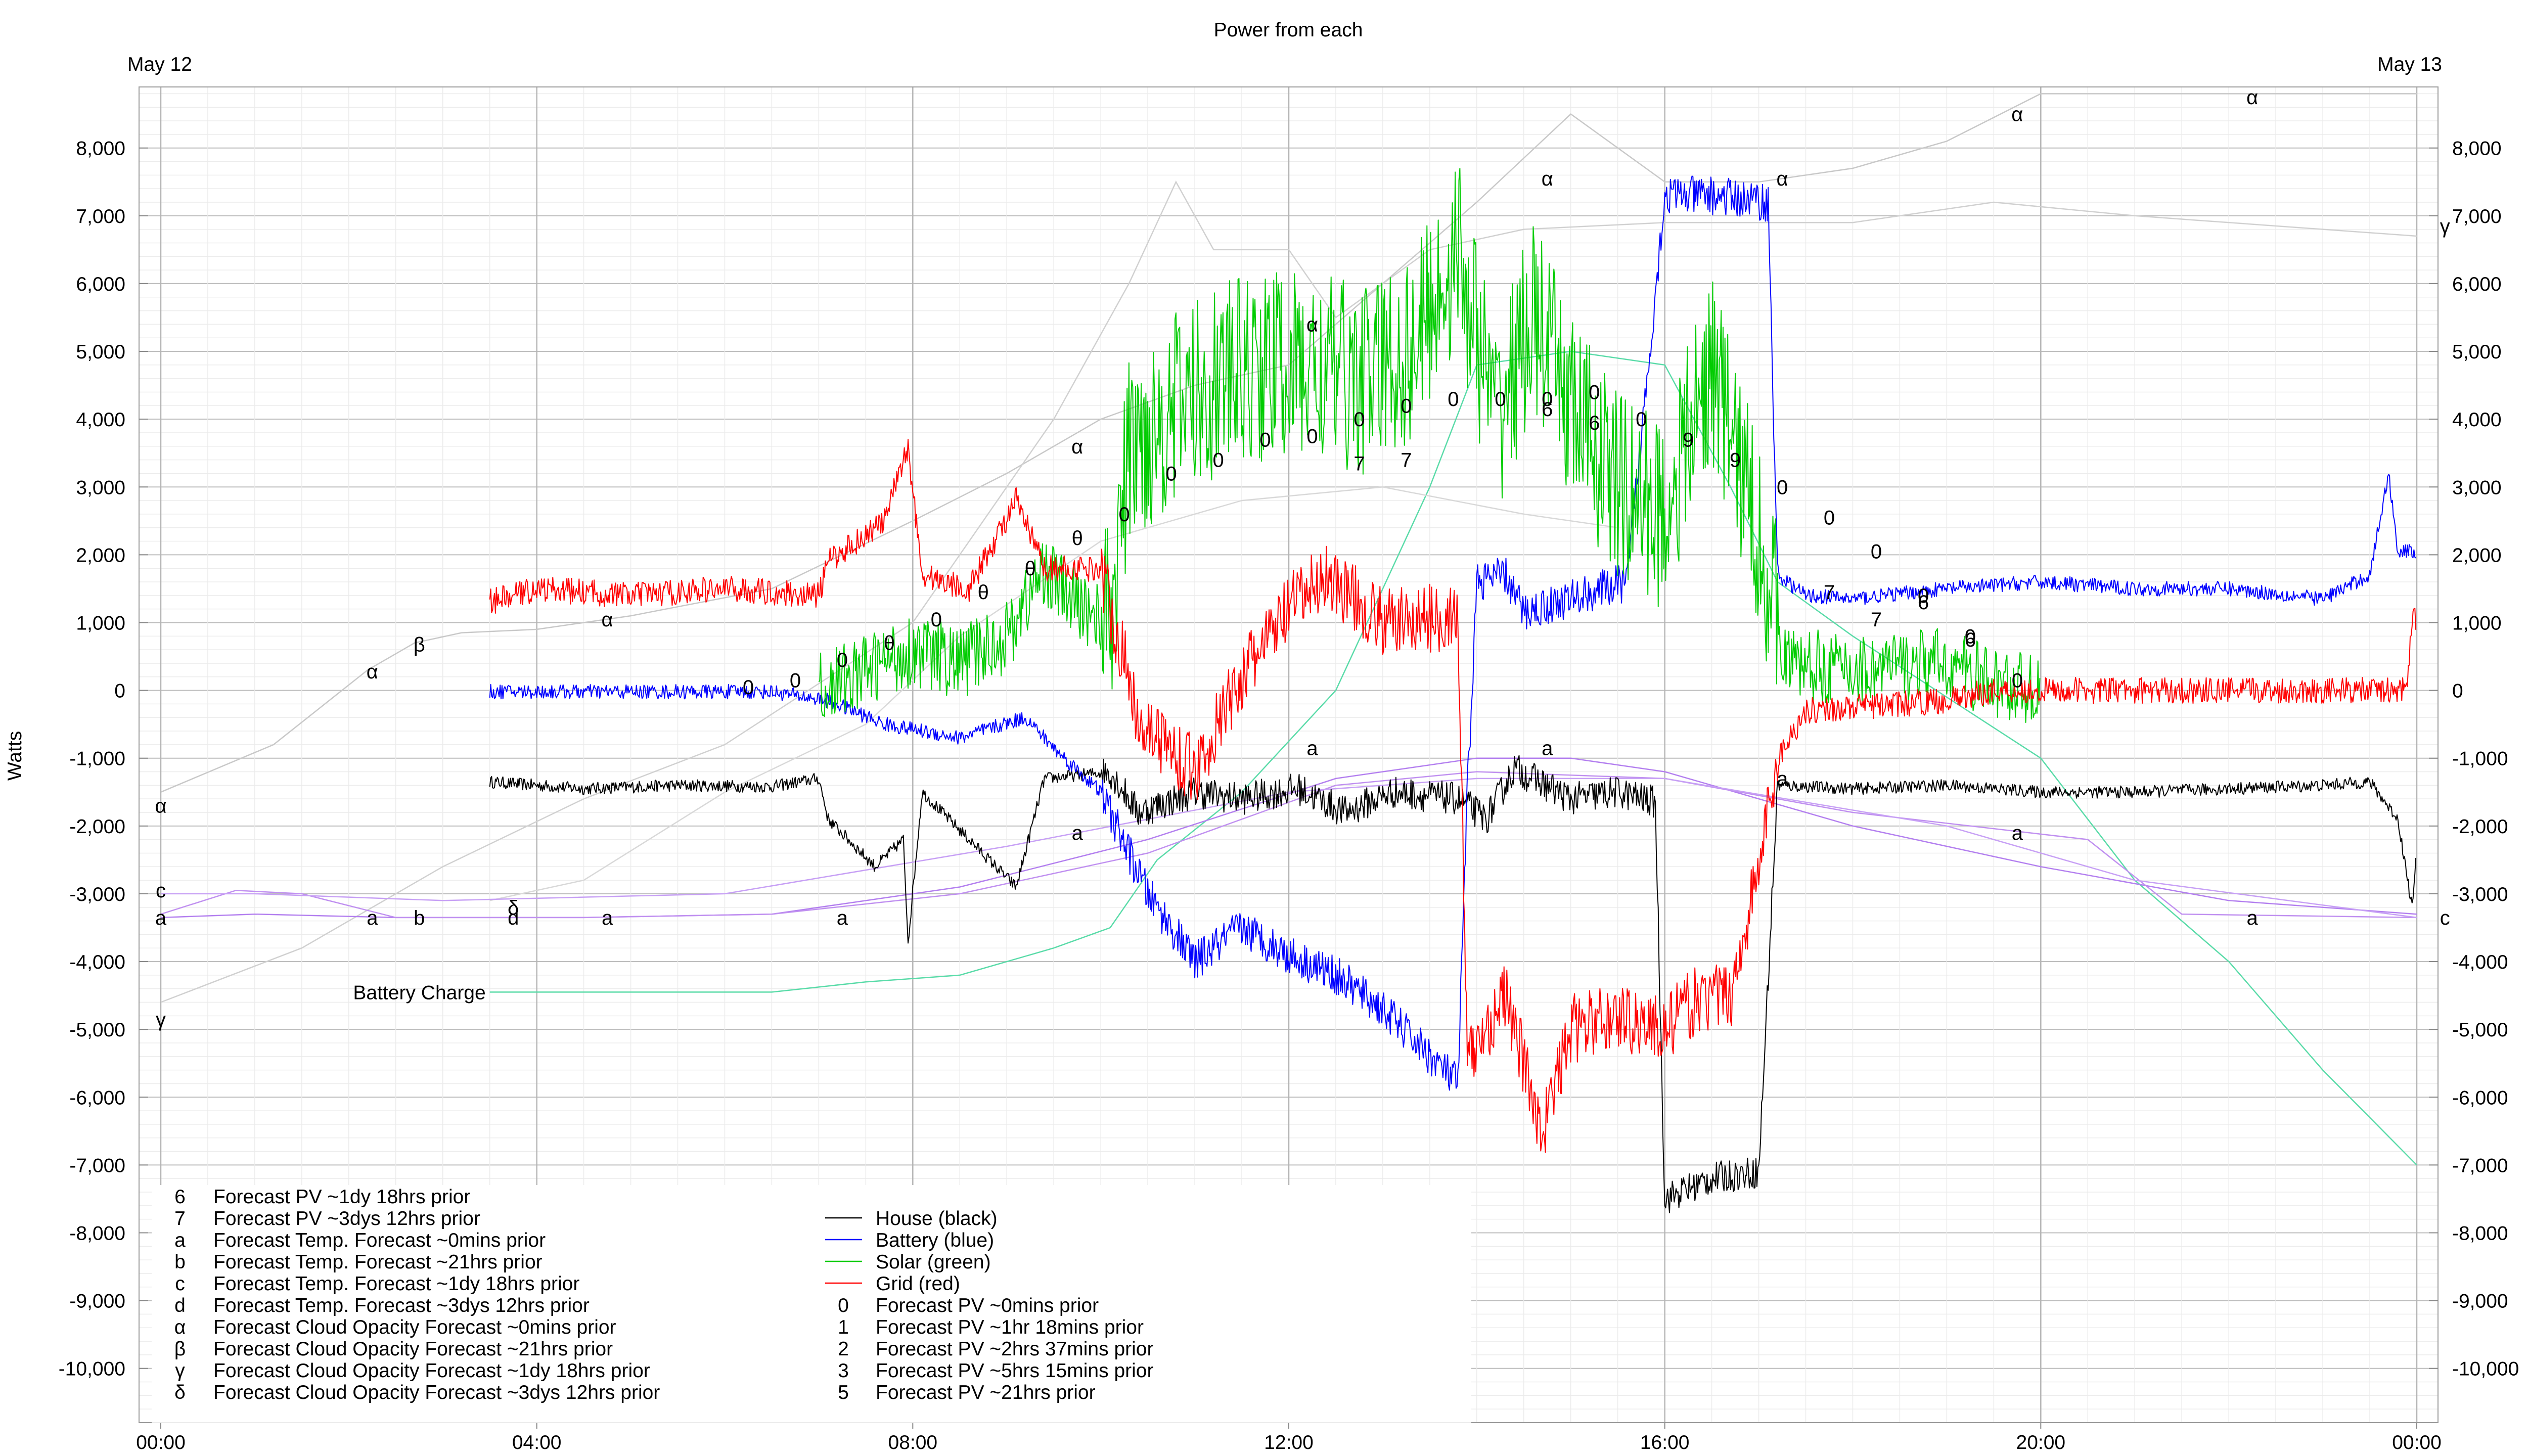 The width and height of the screenshot is (2528, 1456). Describe the element at coordinates (180, 1197) in the screenshot. I see `legend-symbol: 6` at that location.